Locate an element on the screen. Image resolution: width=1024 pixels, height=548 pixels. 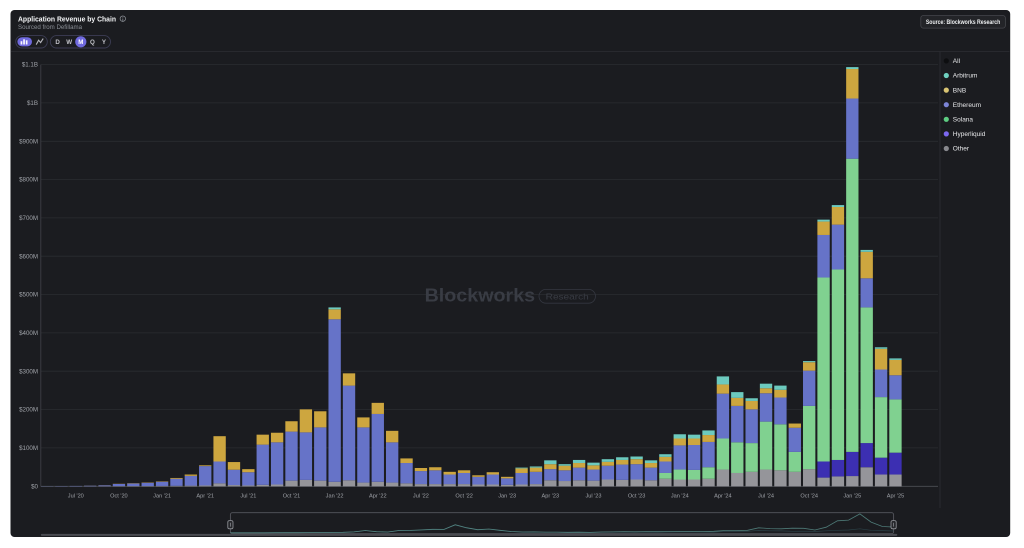
svg-text: $300M is located at coordinates (28, 371).